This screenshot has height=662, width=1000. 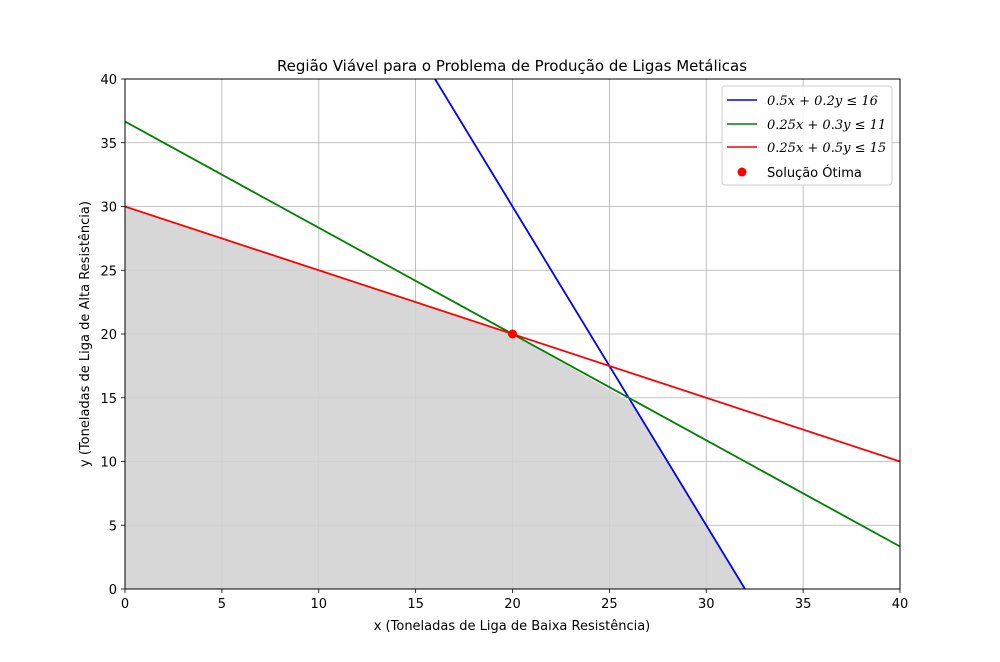 I want to click on points-group, so click(x=512, y=334).